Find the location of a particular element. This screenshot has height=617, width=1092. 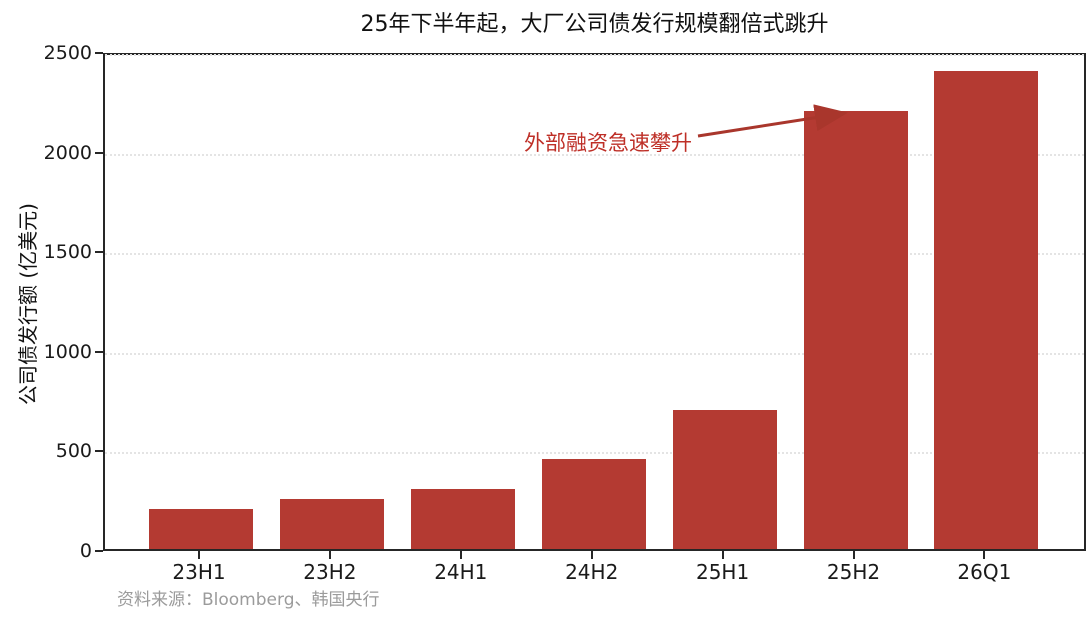

y-axis-label: 公司债发行额 (亿美元) is located at coordinates (28, 304).